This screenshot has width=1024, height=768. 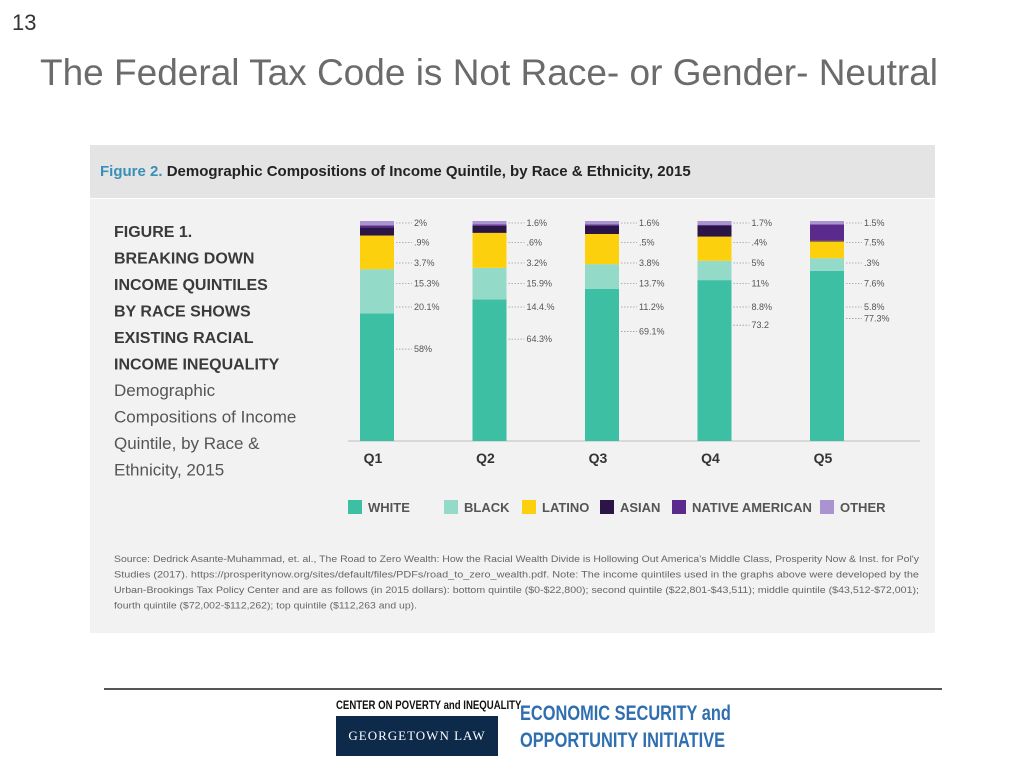 I want to click on legend-label: WHITE, so click(x=389, y=507).